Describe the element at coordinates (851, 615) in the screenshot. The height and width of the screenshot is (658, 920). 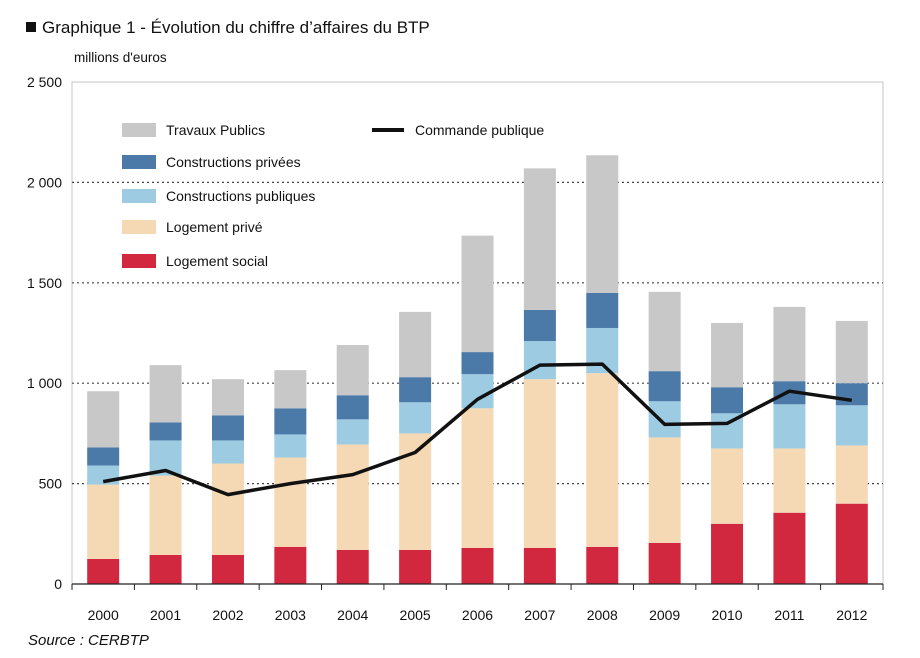
I see `x-tick-label: 2012` at that location.